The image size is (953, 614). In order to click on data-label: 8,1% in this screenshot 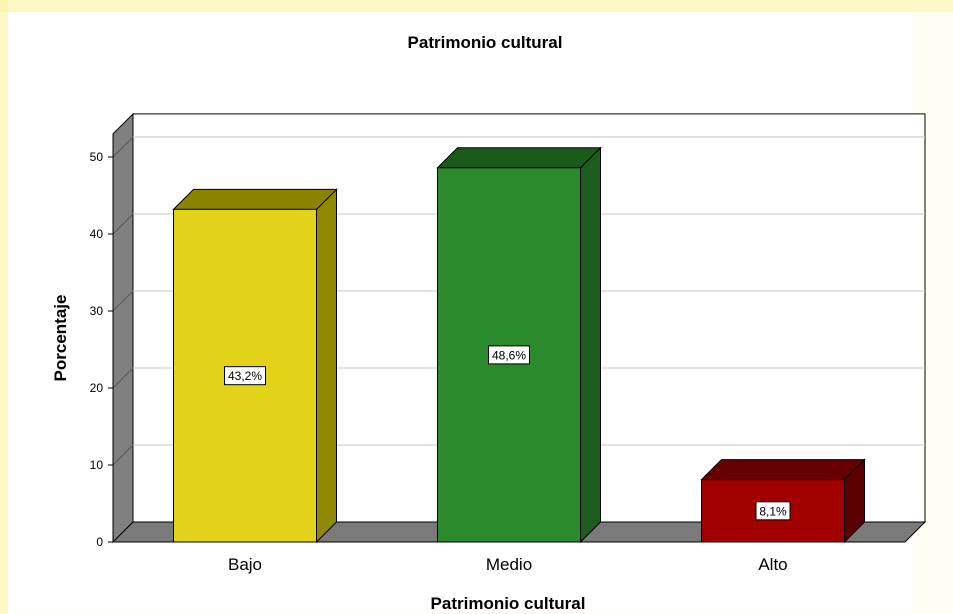, I will do `click(773, 511)`.